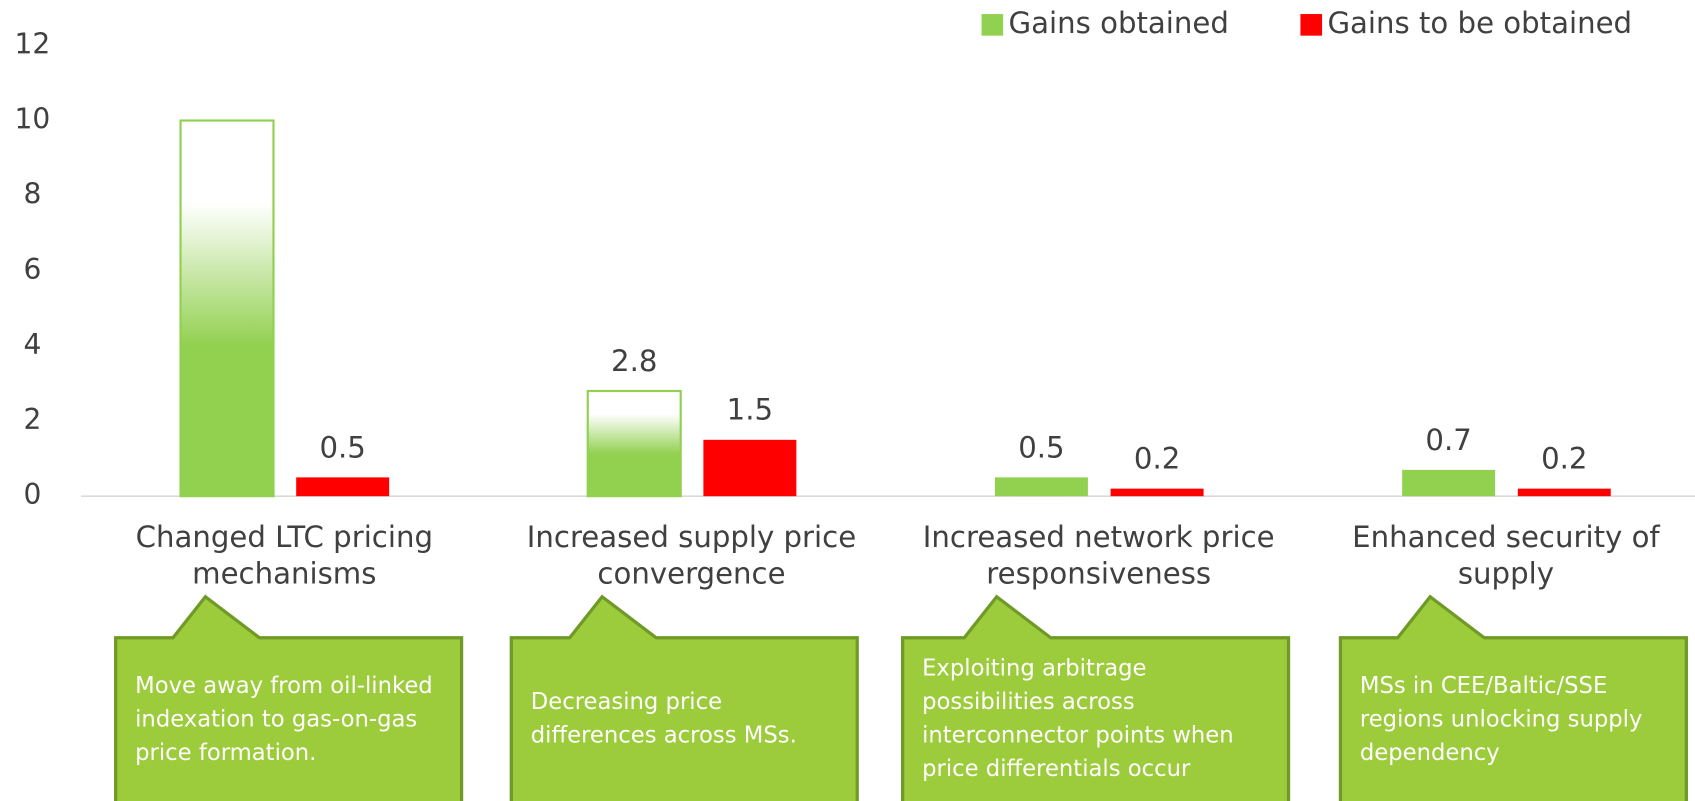 The width and height of the screenshot is (1695, 801). What do you see at coordinates (1479, 23) in the screenshot?
I see `legend-label: Gains to be obtained` at bounding box center [1479, 23].